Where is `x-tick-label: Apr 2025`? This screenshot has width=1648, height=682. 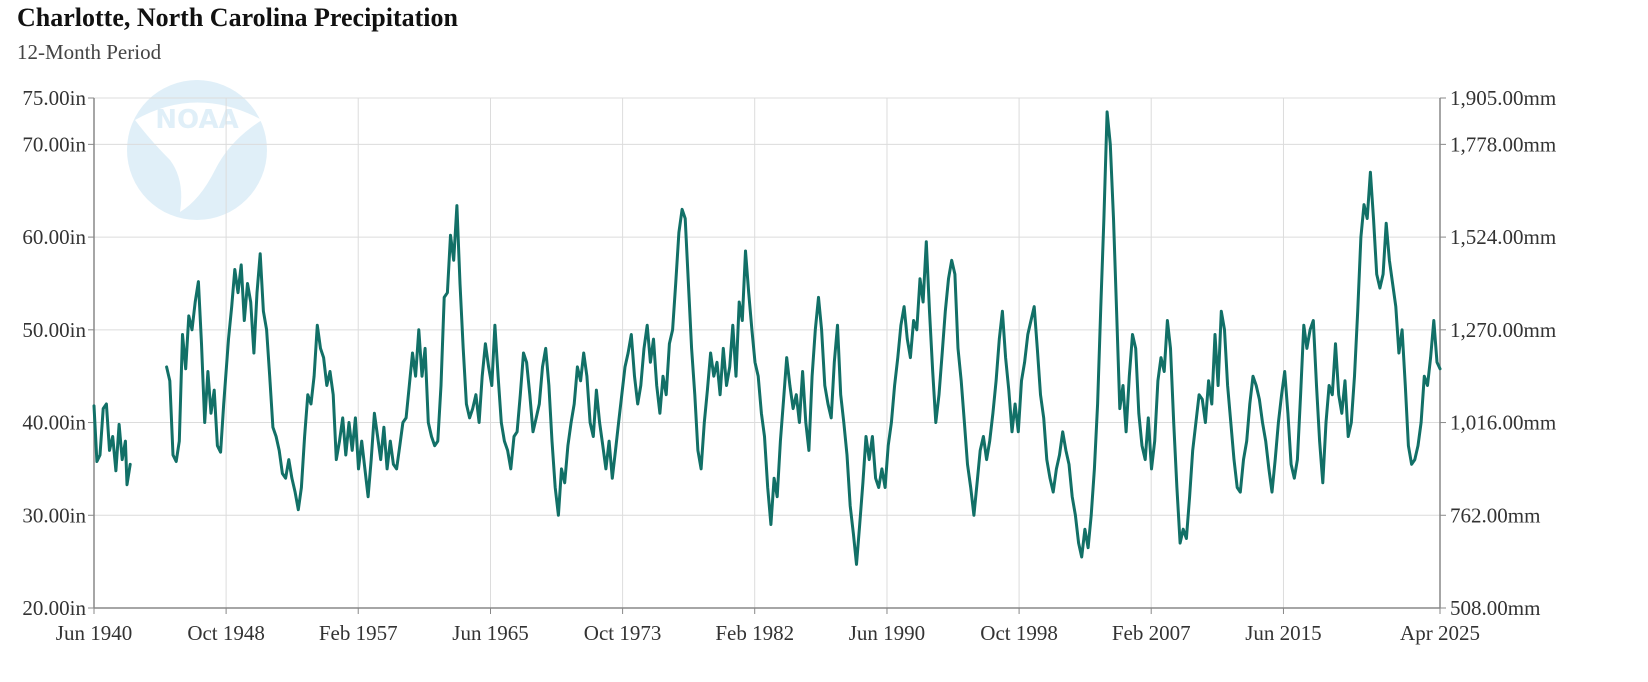
x-tick-label: Apr 2025 is located at coordinates (1440, 633).